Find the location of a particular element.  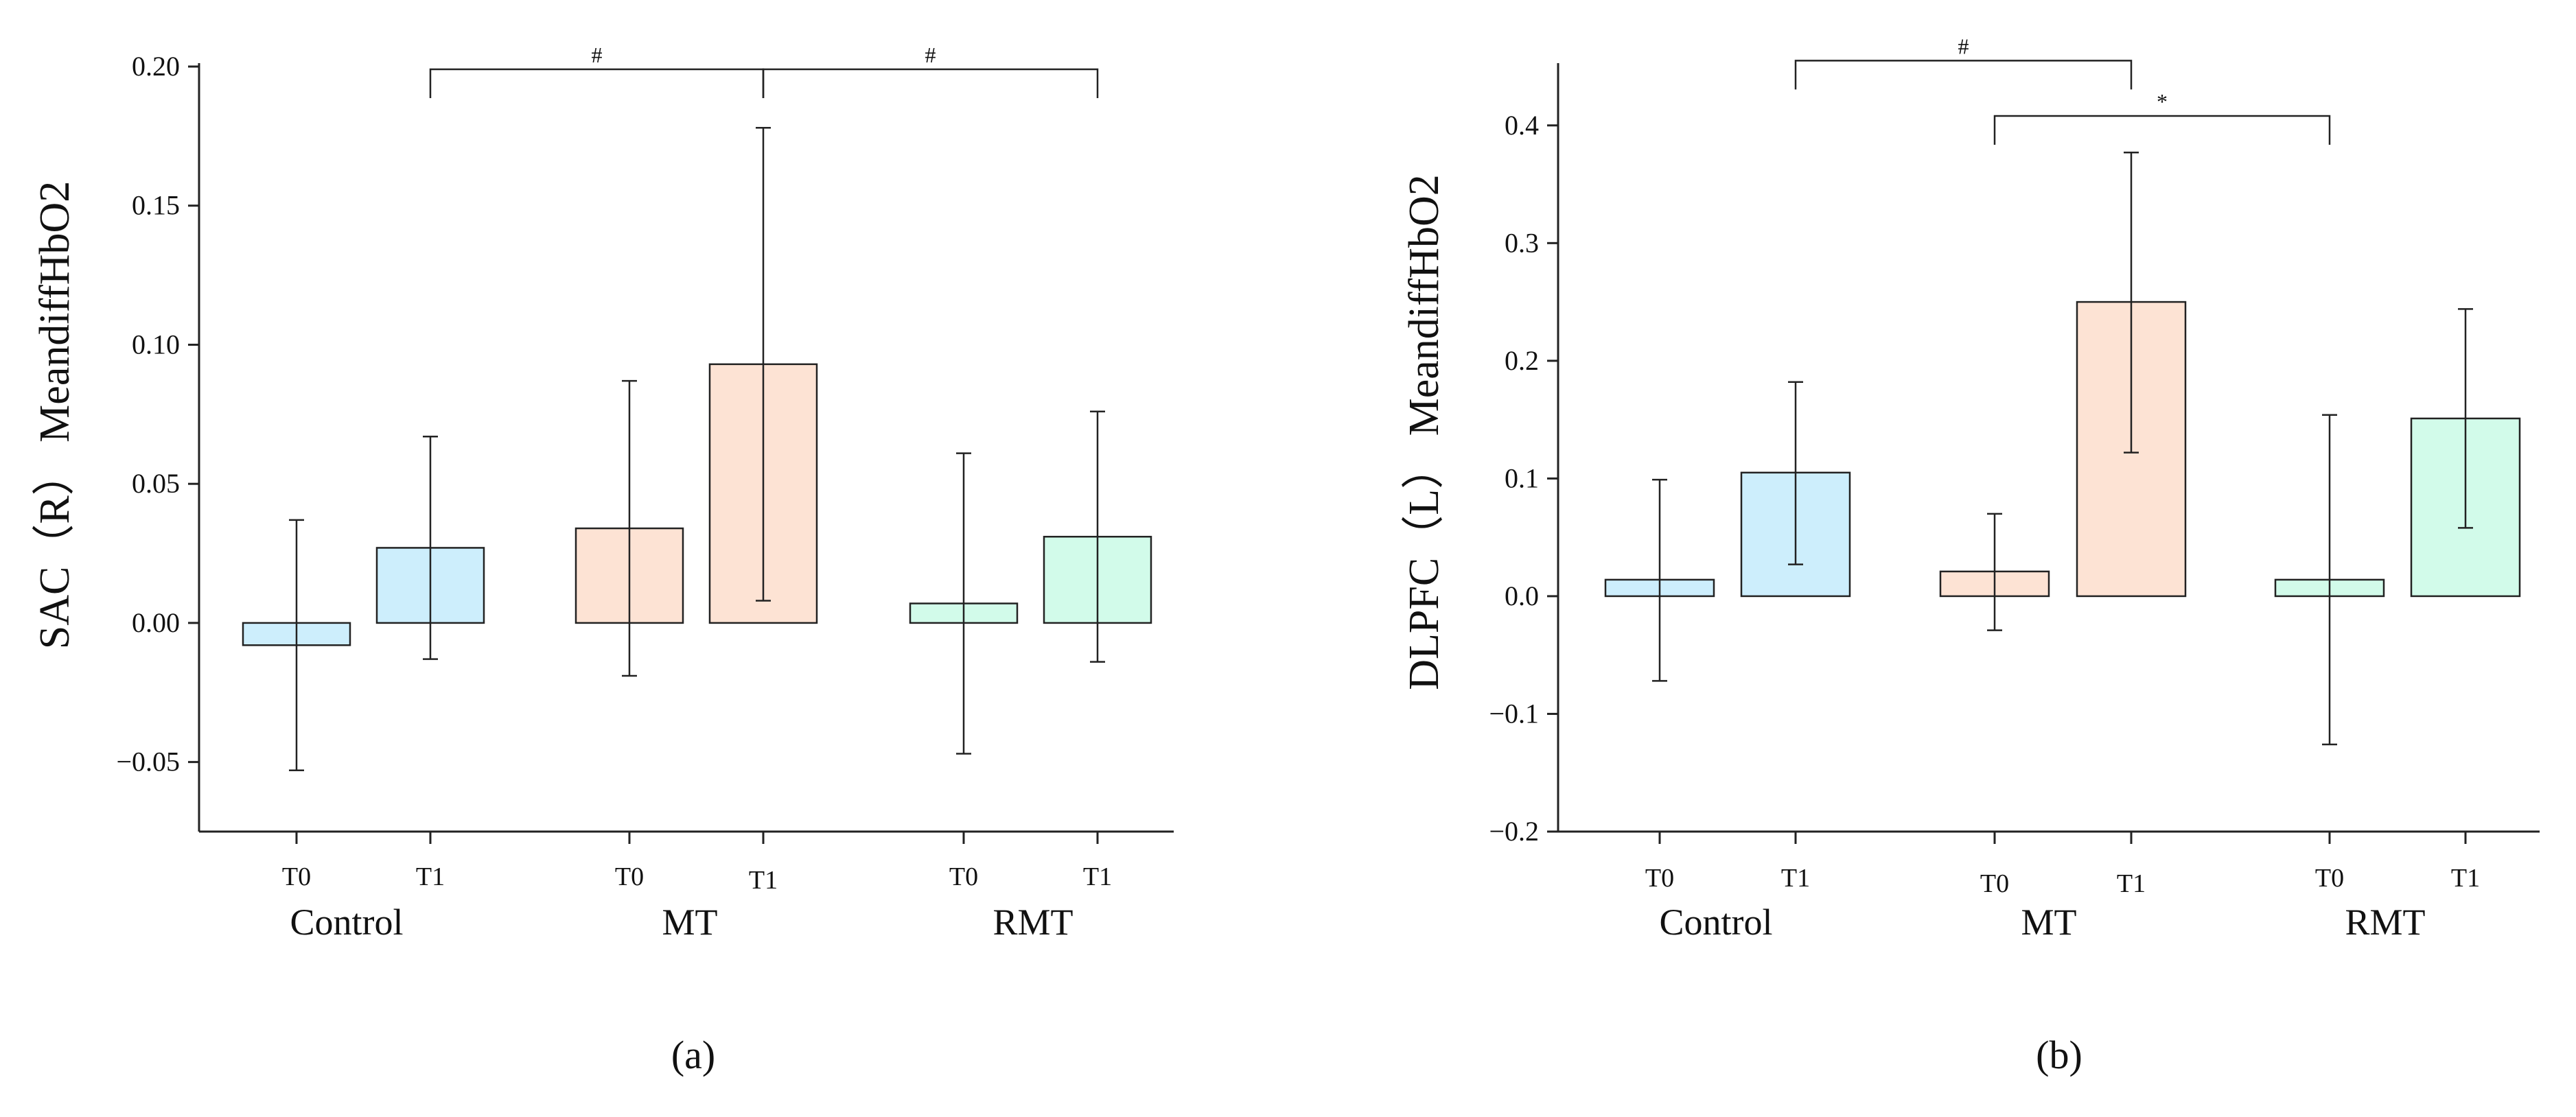

chart-a-ytick-label: 0.20 is located at coordinates (156, 66).